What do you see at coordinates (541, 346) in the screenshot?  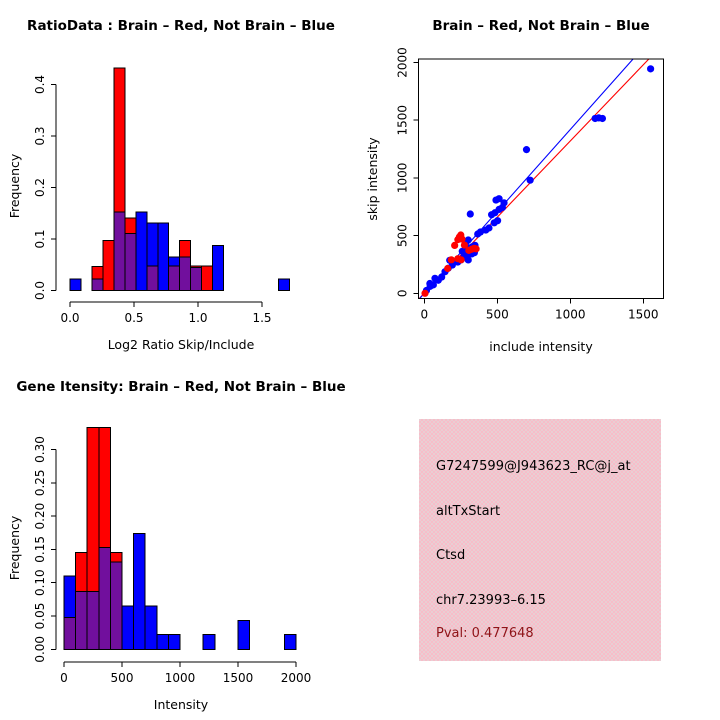 I see `svg-text: include intensity` at bounding box center [541, 346].